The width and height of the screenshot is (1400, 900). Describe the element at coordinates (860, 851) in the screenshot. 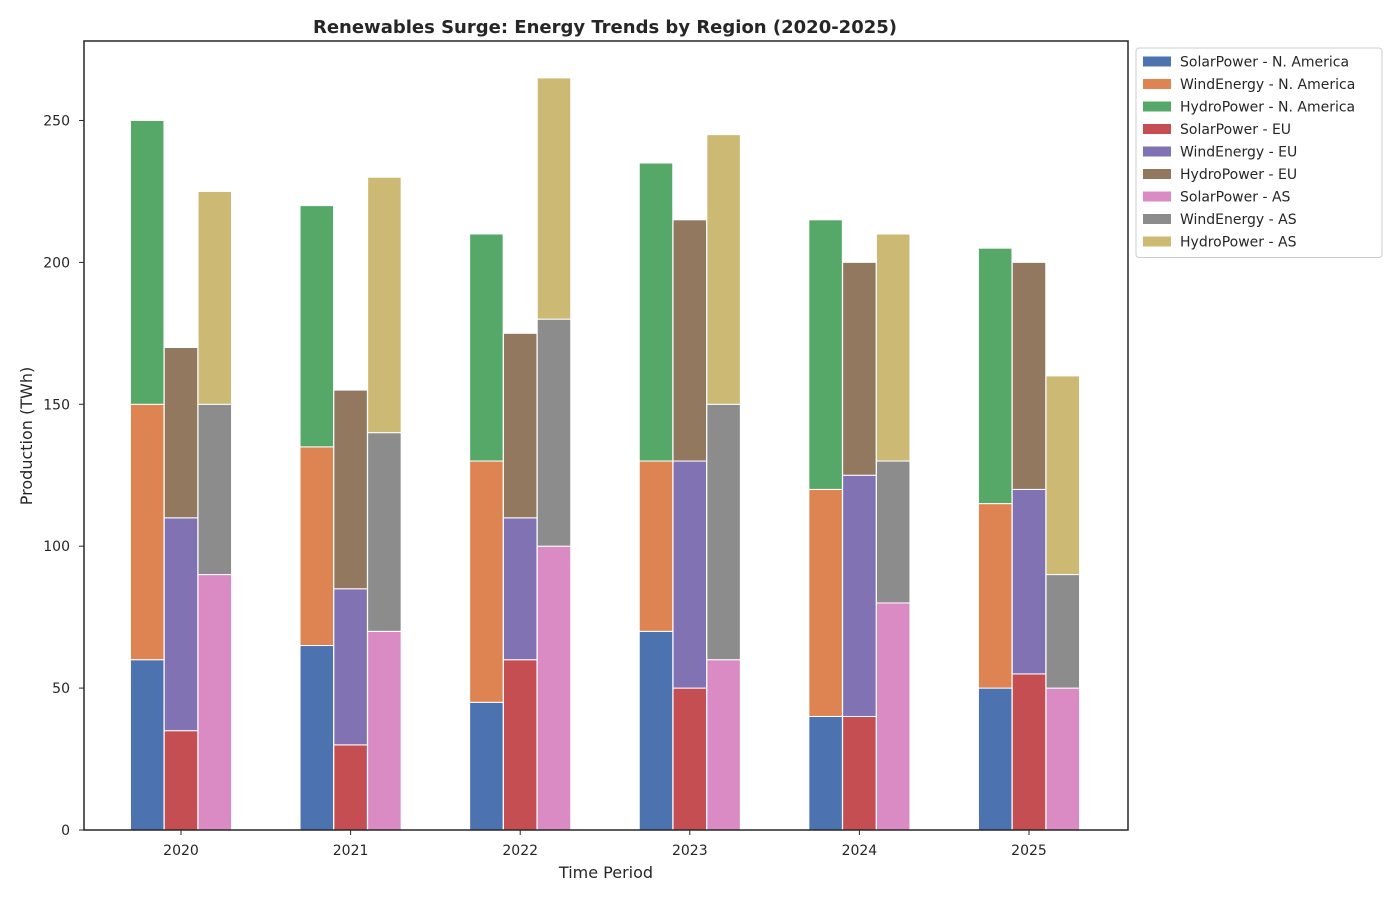

I see `x-tick-label: 2024` at that location.